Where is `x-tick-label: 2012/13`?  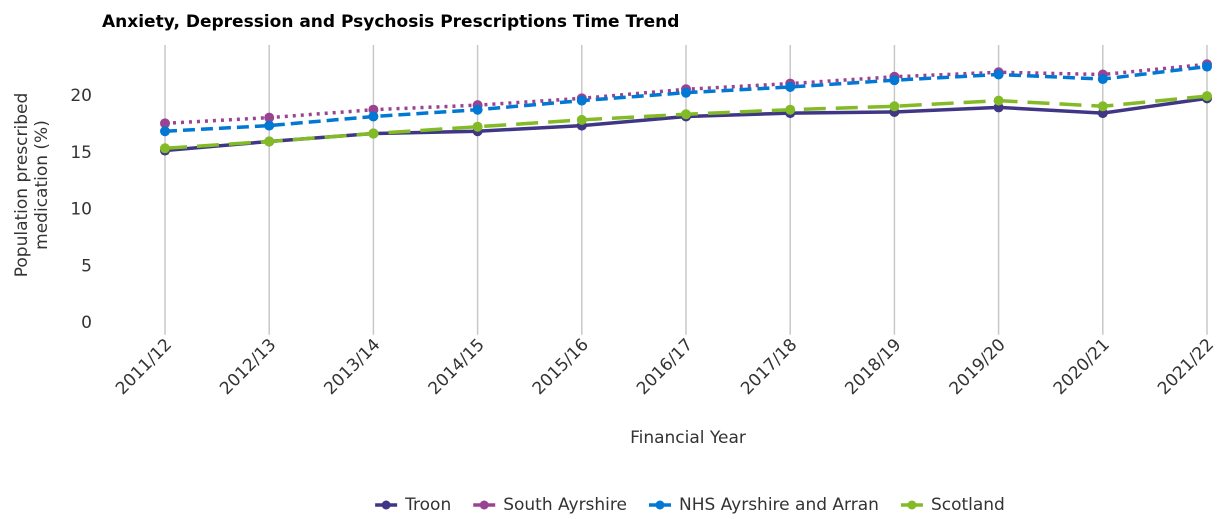 x-tick-label: 2012/13 is located at coordinates (248, 367).